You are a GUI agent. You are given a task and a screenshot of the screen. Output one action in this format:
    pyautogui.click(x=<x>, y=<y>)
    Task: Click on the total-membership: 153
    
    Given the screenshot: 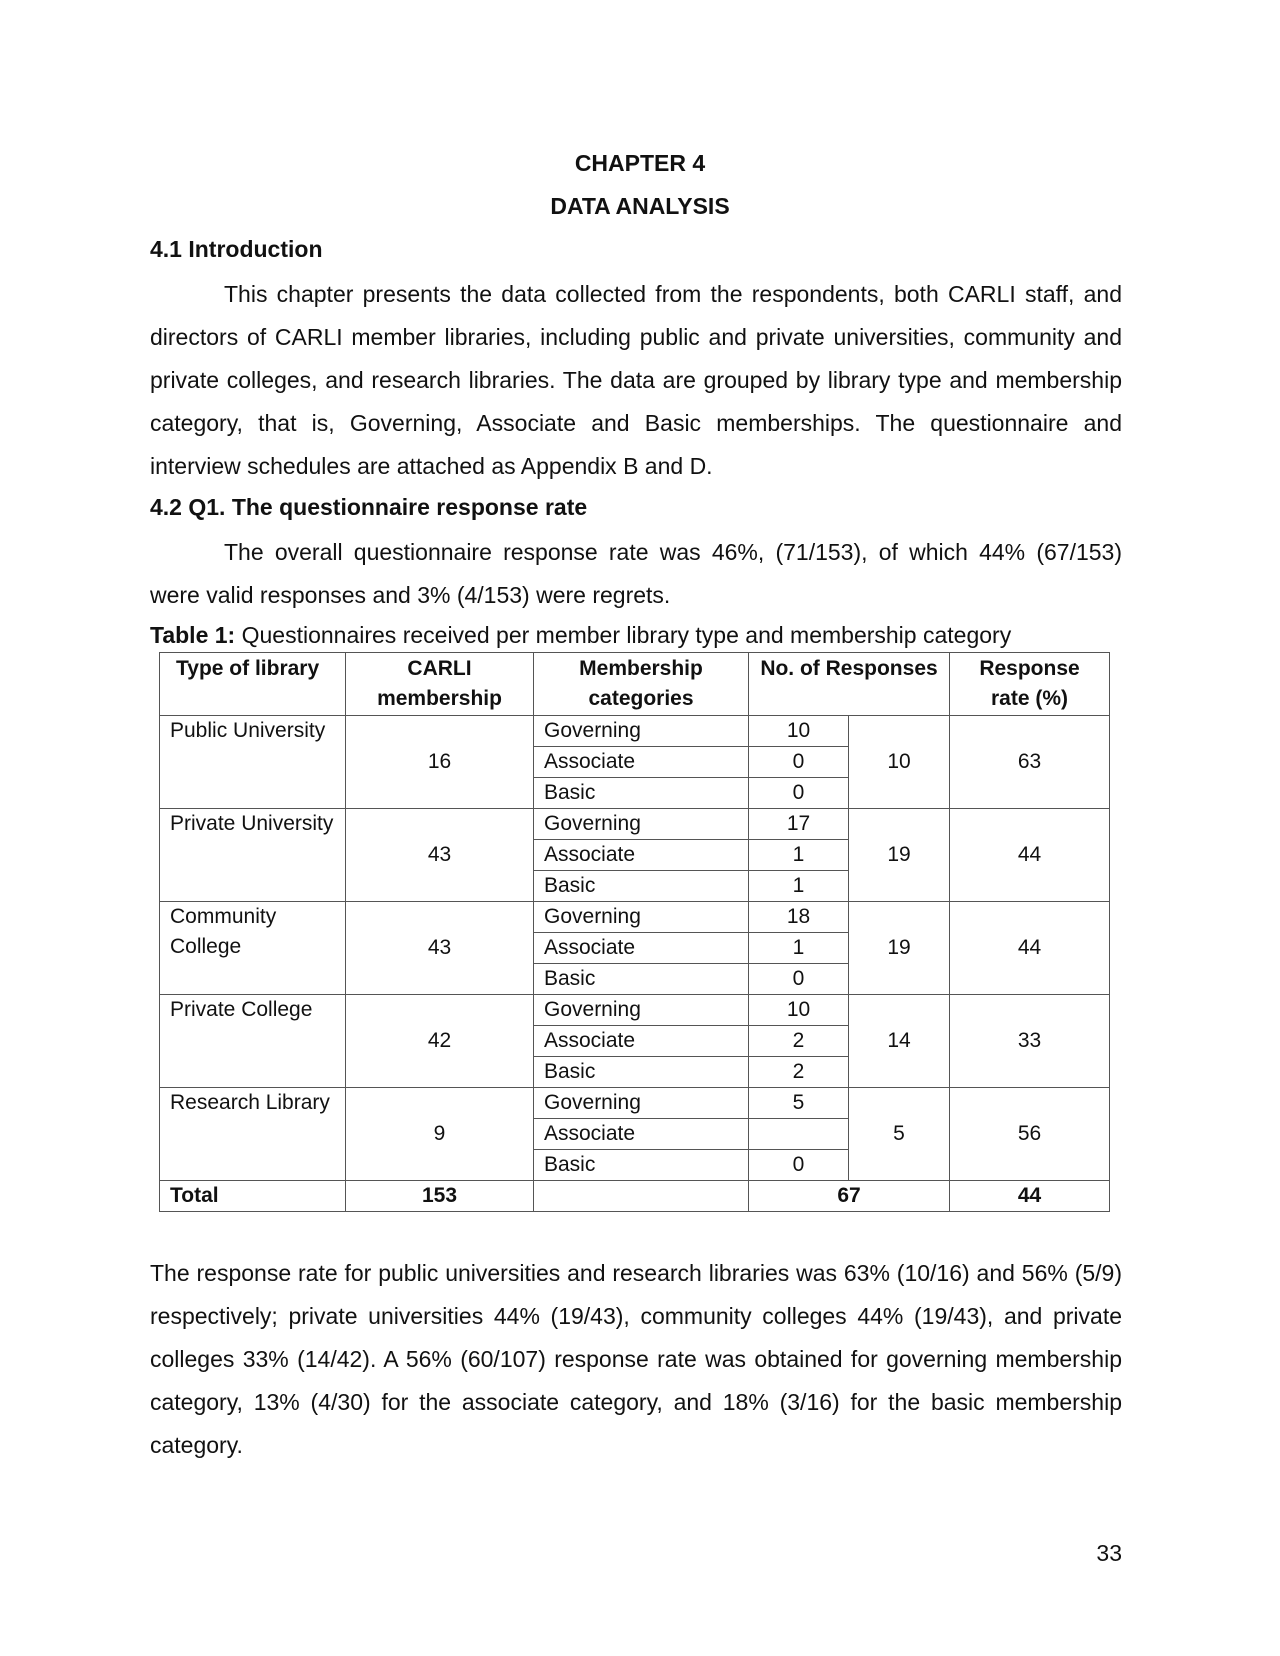 What is the action you would take?
    pyautogui.click(x=439, y=1196)
    